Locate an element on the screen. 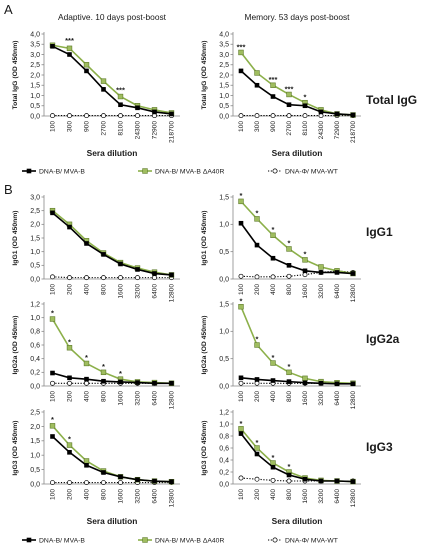 The width and height of the screenshot is (424, 550). y-tick-label: 3,5 is located at coordinates (224, 45).